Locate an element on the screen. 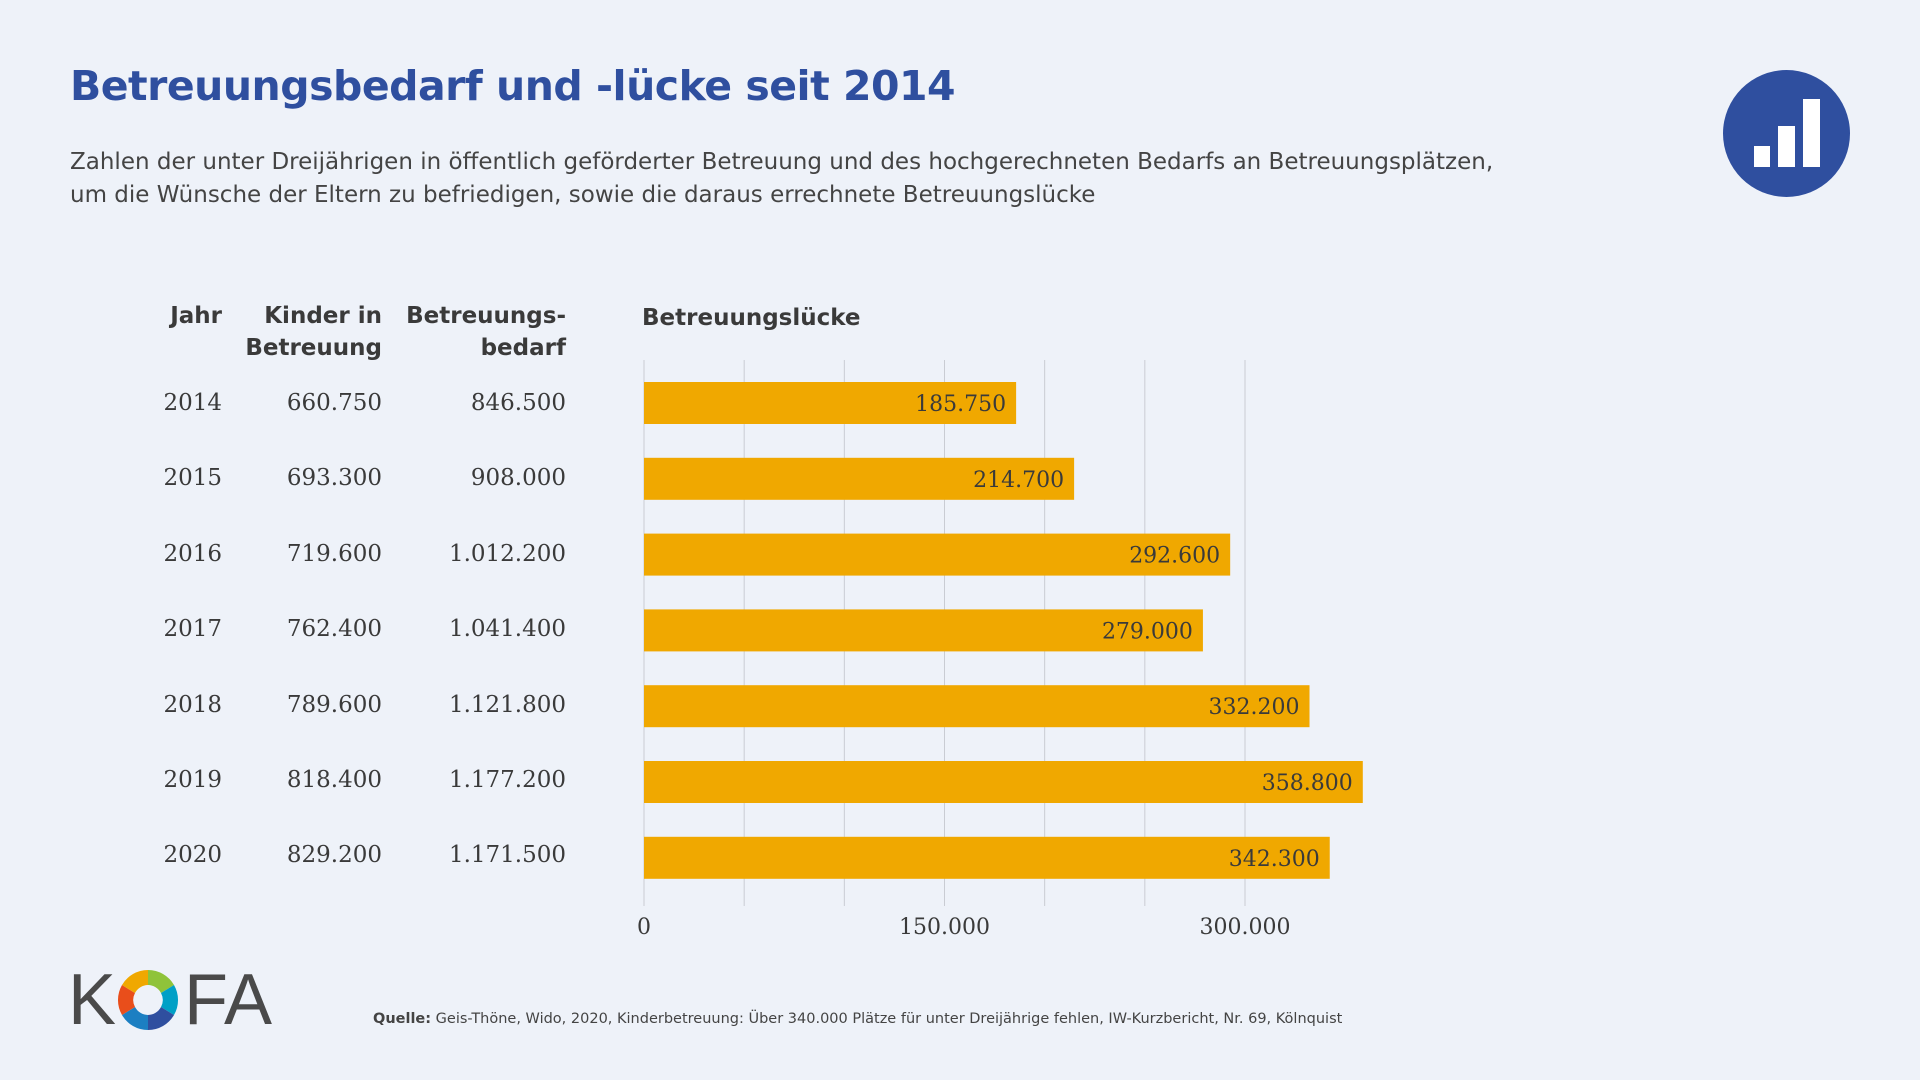 The width and height of the screenshot is (1920, 1080). bar-2017 is located at coordinates (923, 630).